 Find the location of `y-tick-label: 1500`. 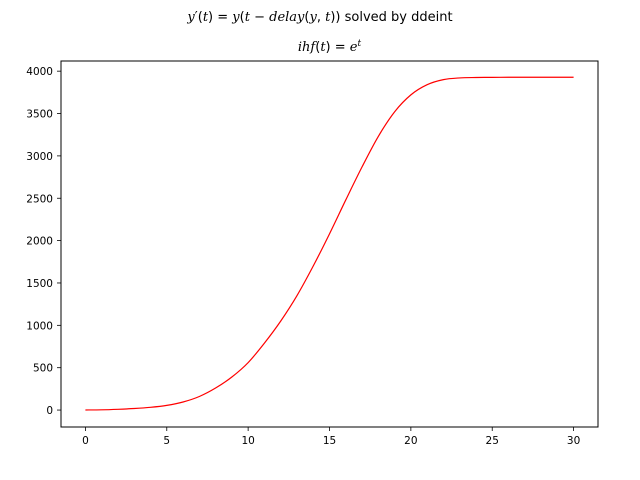

y-tick-label: 1500 is located at coordinates (39, 284).